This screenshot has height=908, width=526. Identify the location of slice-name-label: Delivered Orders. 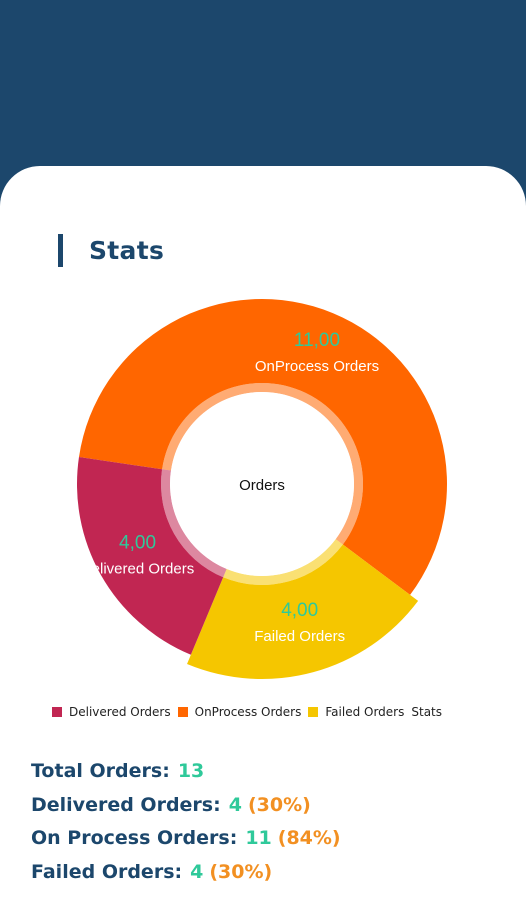
(137, 568).